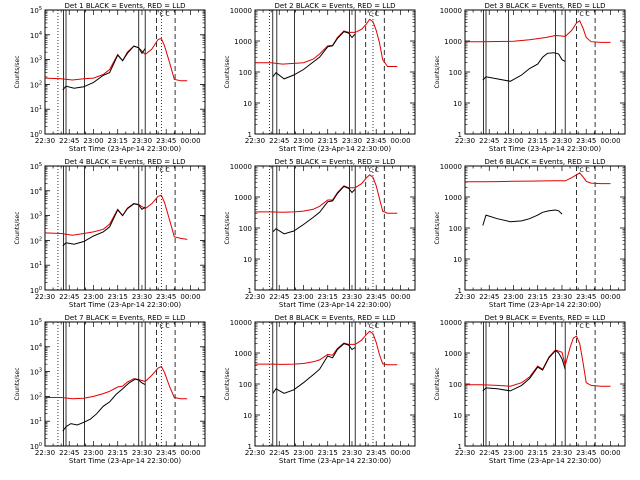  What do you see at coordinates (36, 60) in the screenshot?
I see `y-tick-label: 10³` at bounding box center [36, 60].